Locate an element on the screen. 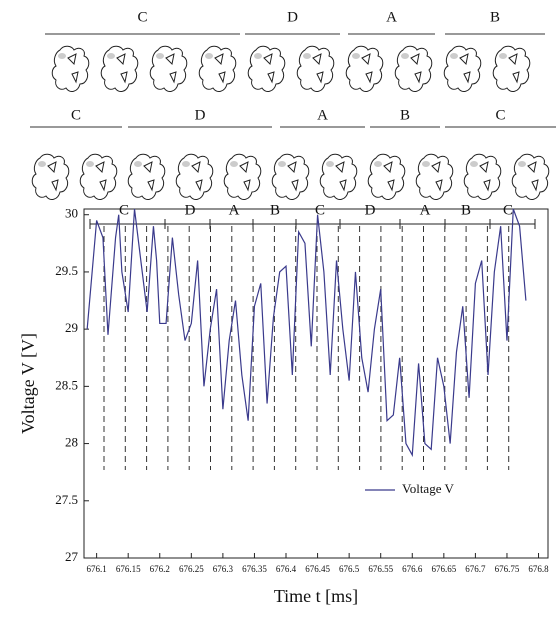 The width and height of the screenshot is (559, 617). y-tick-label: 30 is located at coordinates (71, 213).